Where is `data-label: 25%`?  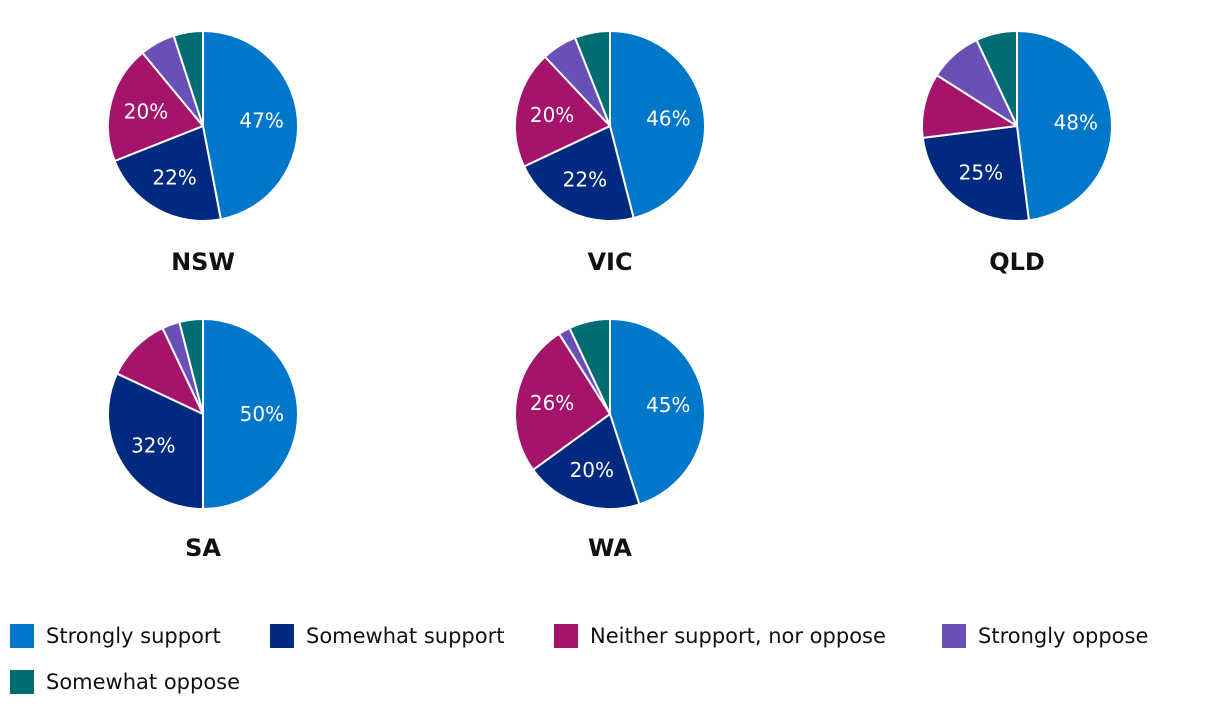 data-label: 25% is located at coordinates (981, 173).